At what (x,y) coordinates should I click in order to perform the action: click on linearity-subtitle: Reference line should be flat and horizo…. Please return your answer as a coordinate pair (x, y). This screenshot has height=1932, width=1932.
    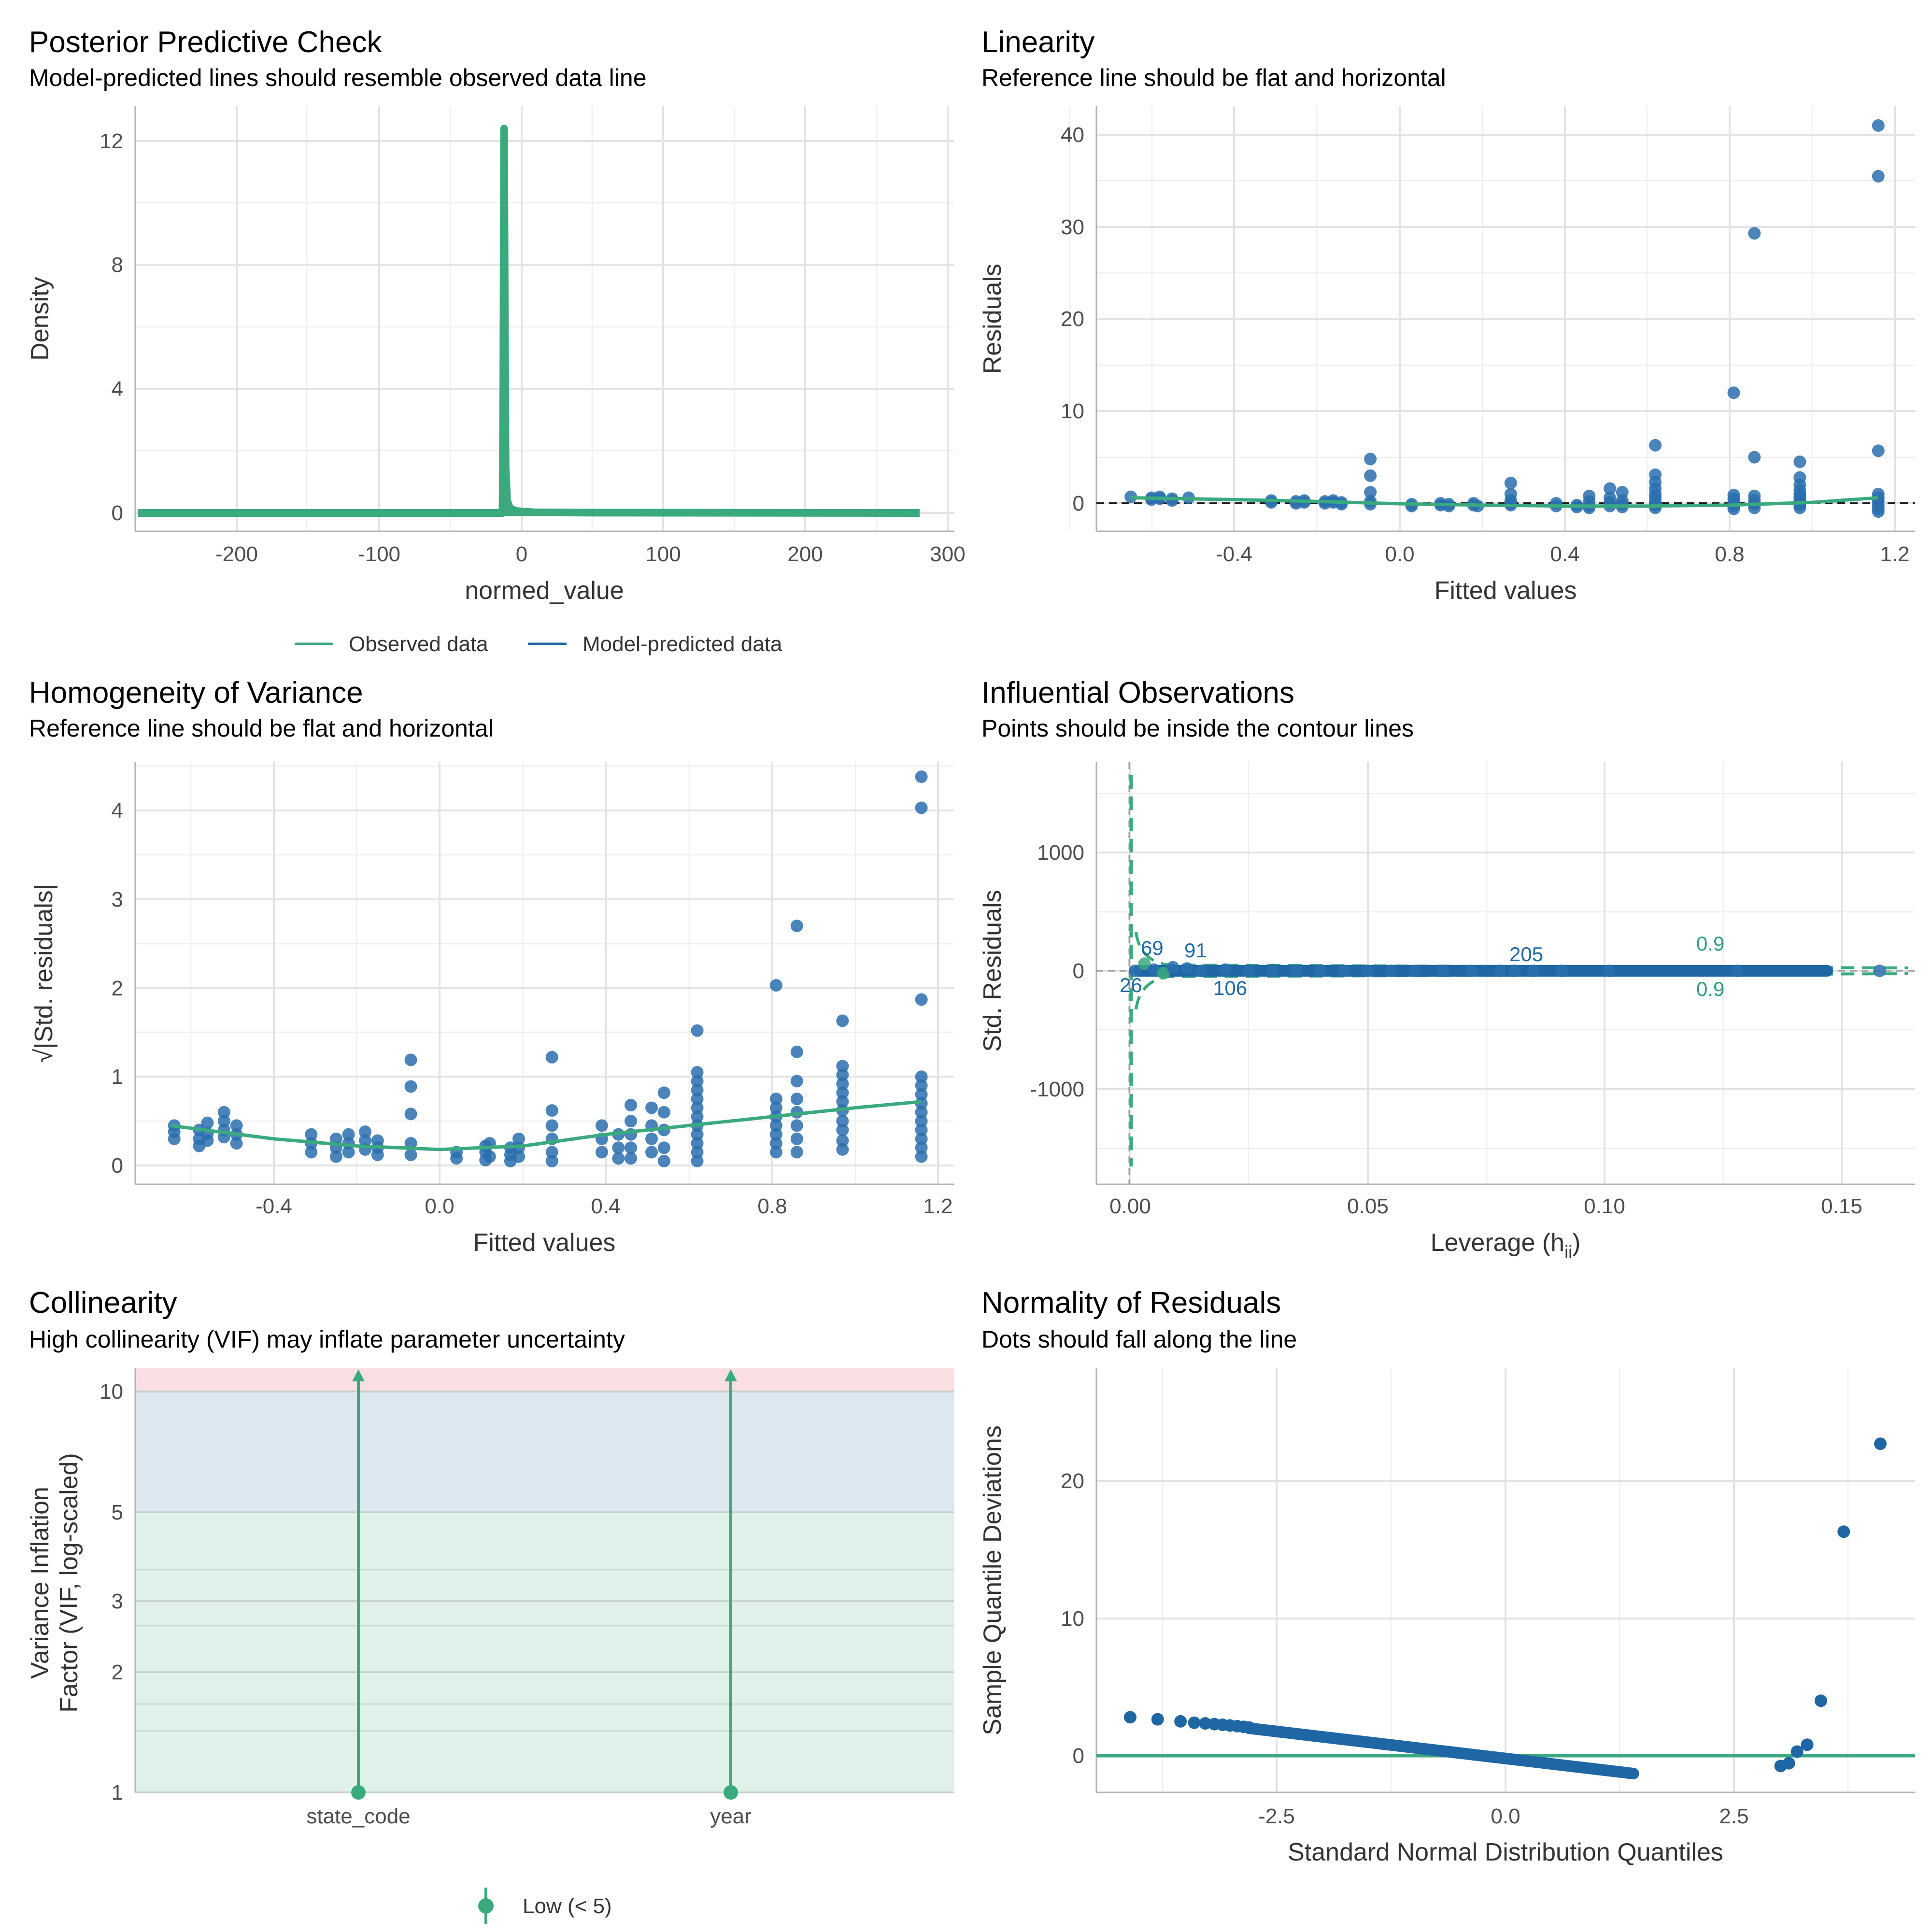
    Looking at the image, I should click on (1213, 77).